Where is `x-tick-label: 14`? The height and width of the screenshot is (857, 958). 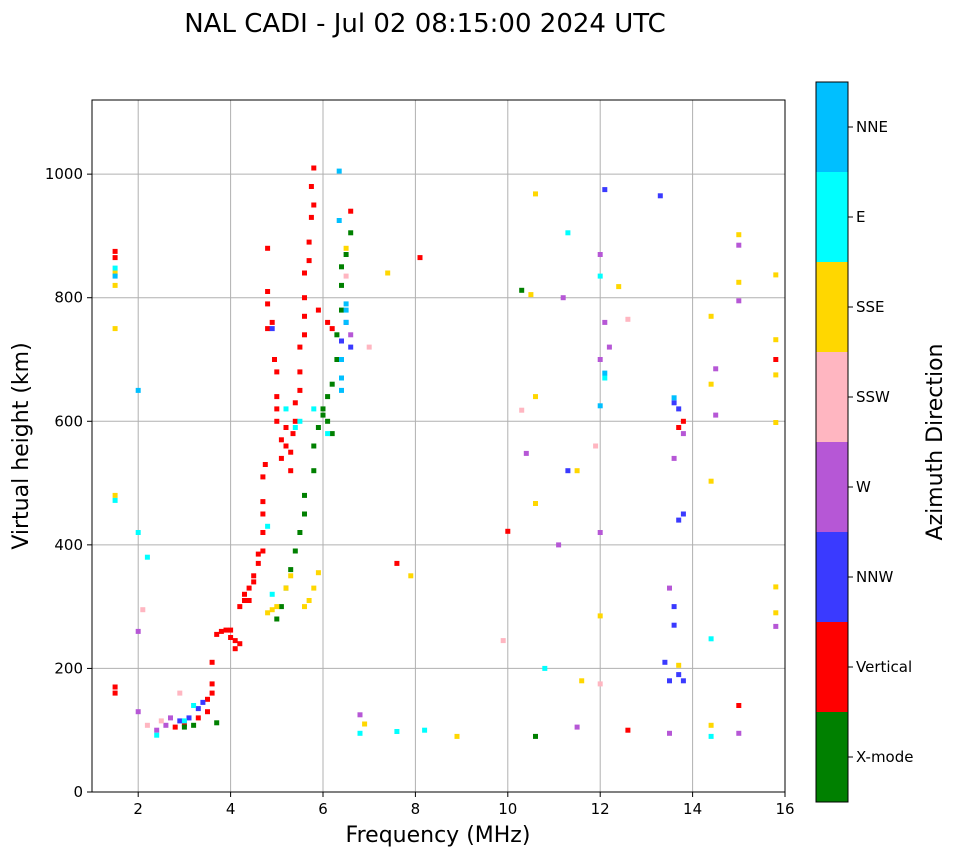 x-tick-label: 14 is located at coordinates (692, 809).